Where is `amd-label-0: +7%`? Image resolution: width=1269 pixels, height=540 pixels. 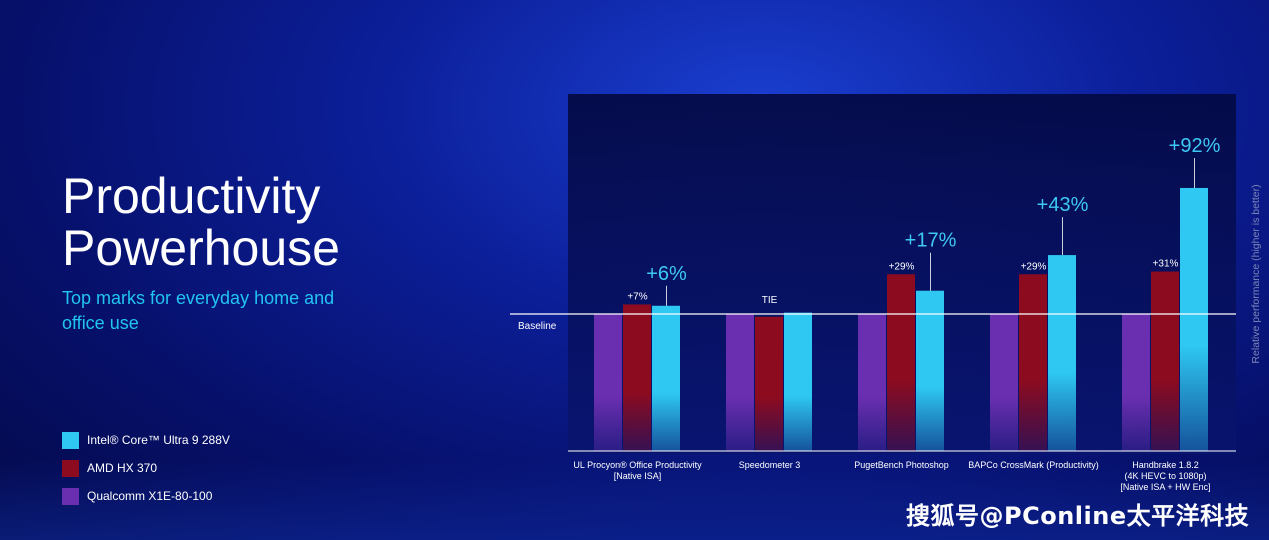
amd-label-0: +7% is located at coordinates (637, 296).